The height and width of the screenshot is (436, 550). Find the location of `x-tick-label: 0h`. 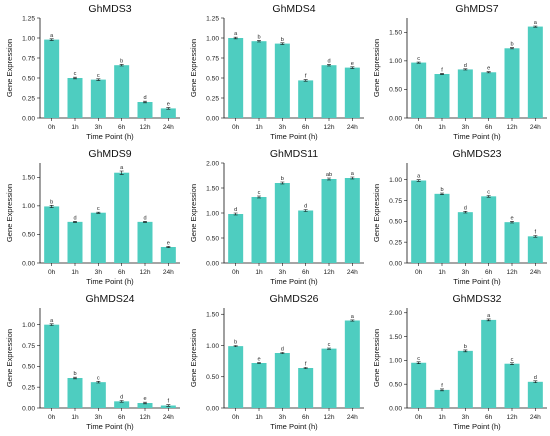

x-tick-label: 0h is located at coordinates (419, 417).